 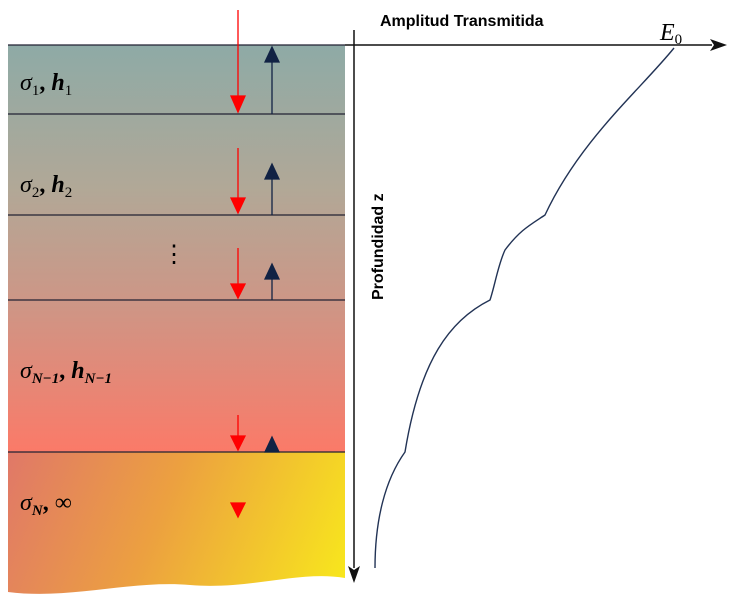 I want to click on ellipsis: ⋮, so click(x=174, y=255).